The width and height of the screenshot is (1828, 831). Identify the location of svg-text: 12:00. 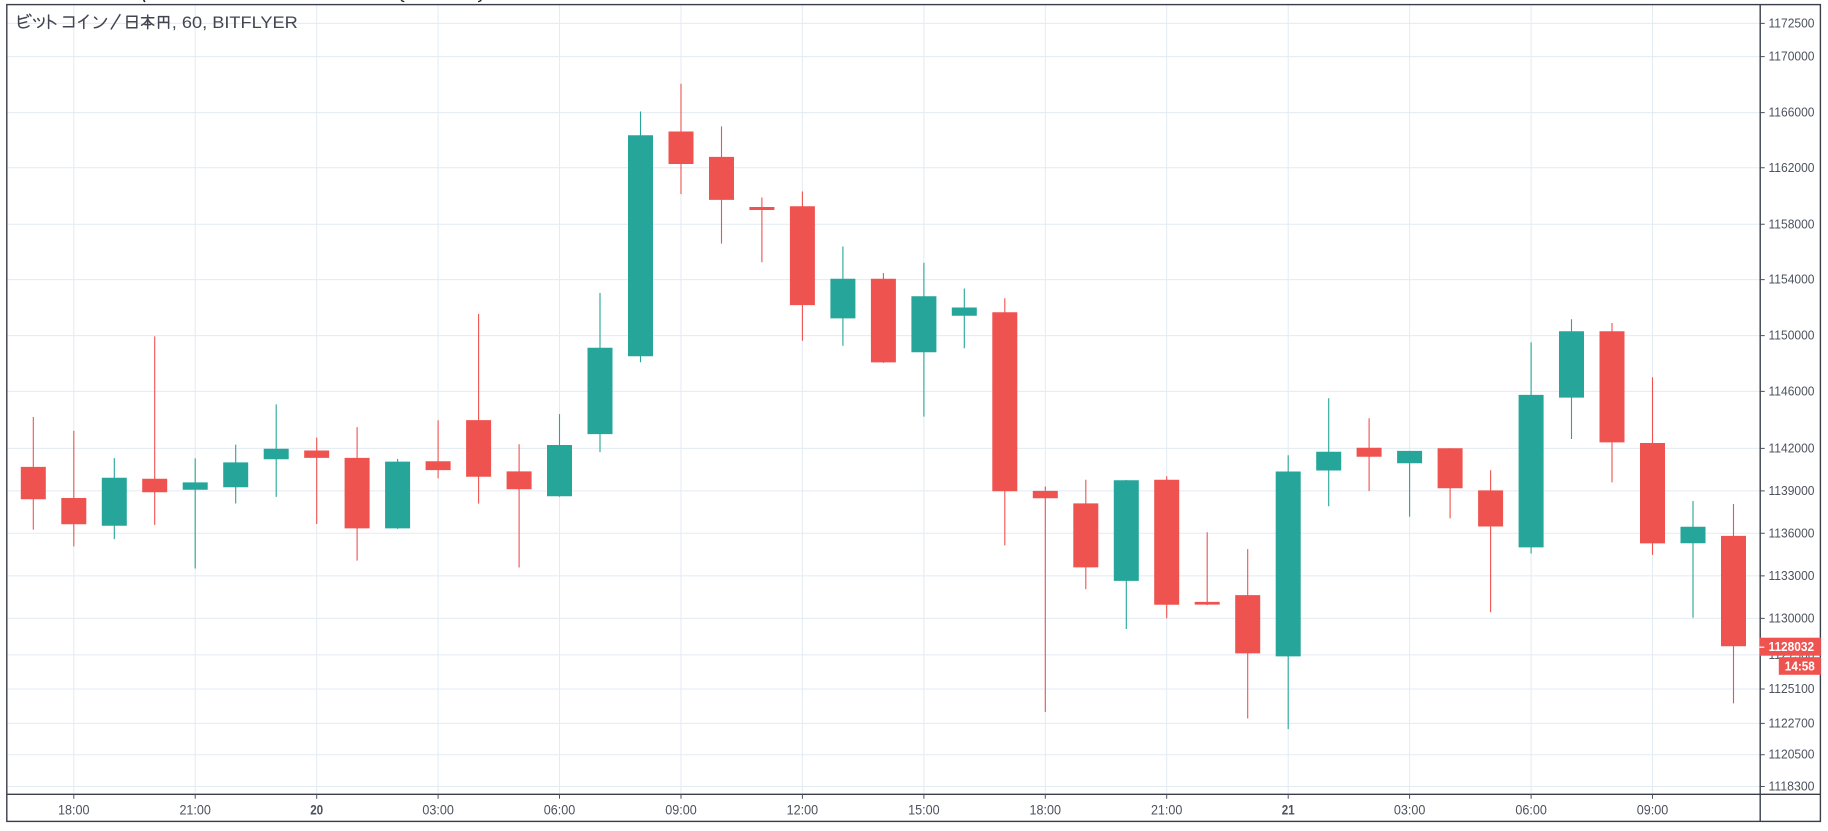
(803, 810).